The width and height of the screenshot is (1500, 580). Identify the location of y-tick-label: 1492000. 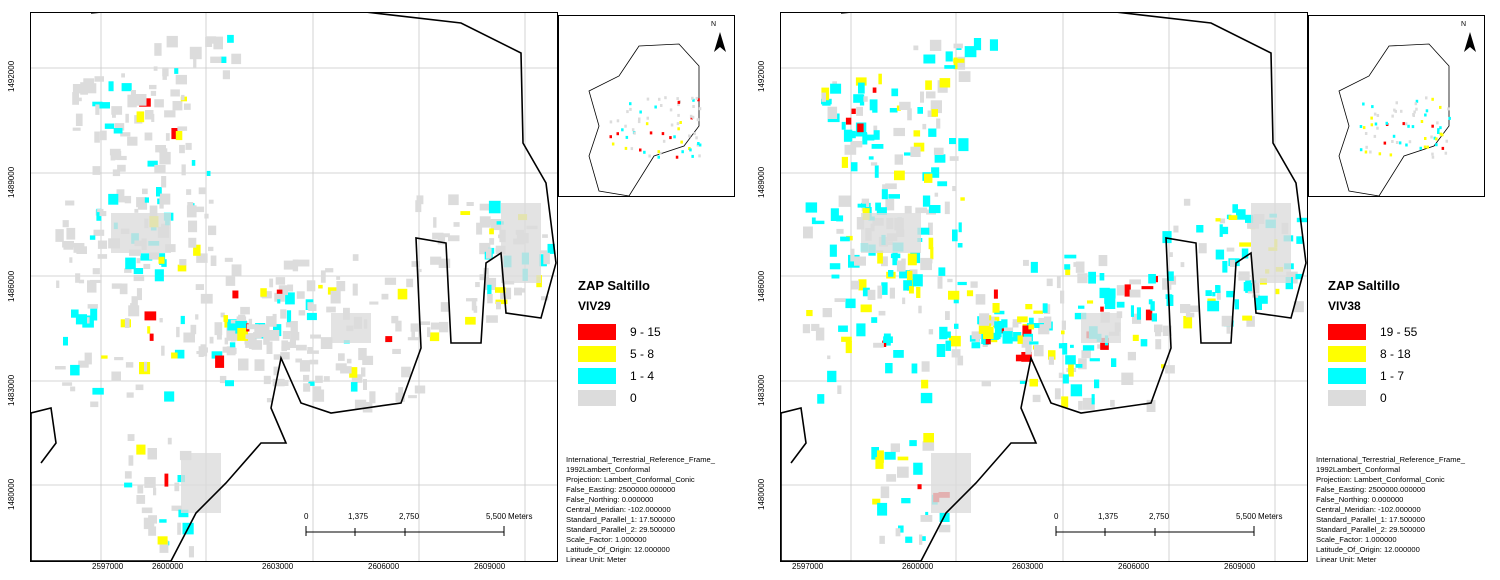
(11, 76).